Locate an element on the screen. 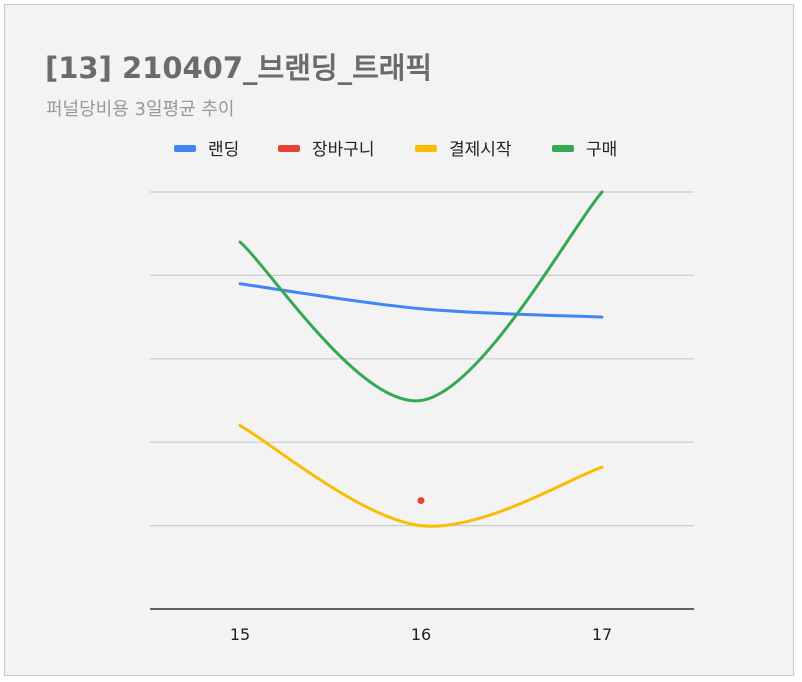 Image resolution: width=802 pixels, height=682 pixels. legend-item: 랜딩 is located at coordinates (206, 150).